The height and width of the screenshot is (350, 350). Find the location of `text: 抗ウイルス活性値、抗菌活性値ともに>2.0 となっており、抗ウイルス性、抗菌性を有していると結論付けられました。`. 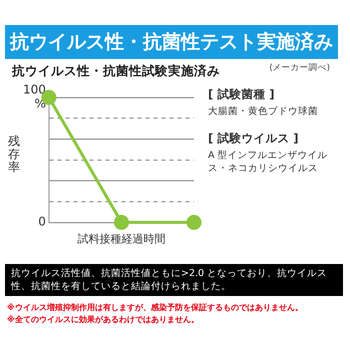

text: 抗ウイルス活性値、抗菌活性値ともに>2.0 となっており、抗ウイルス性、抗菌性を有していると結論付けられました。 is located at coordinates (174, 280).